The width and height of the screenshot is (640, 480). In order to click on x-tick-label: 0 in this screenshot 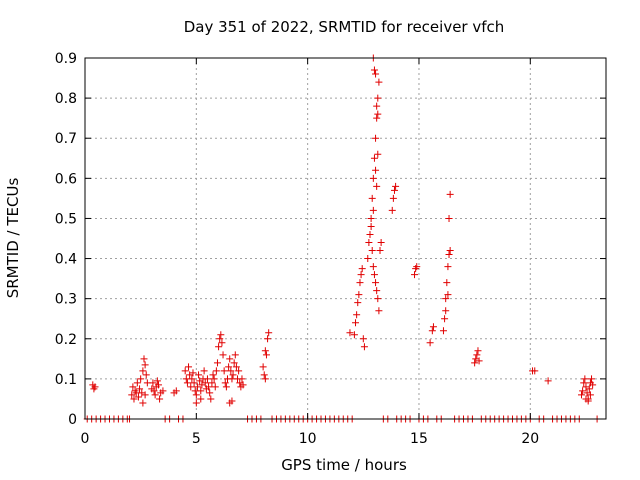, I will do `click(85, 439)`.